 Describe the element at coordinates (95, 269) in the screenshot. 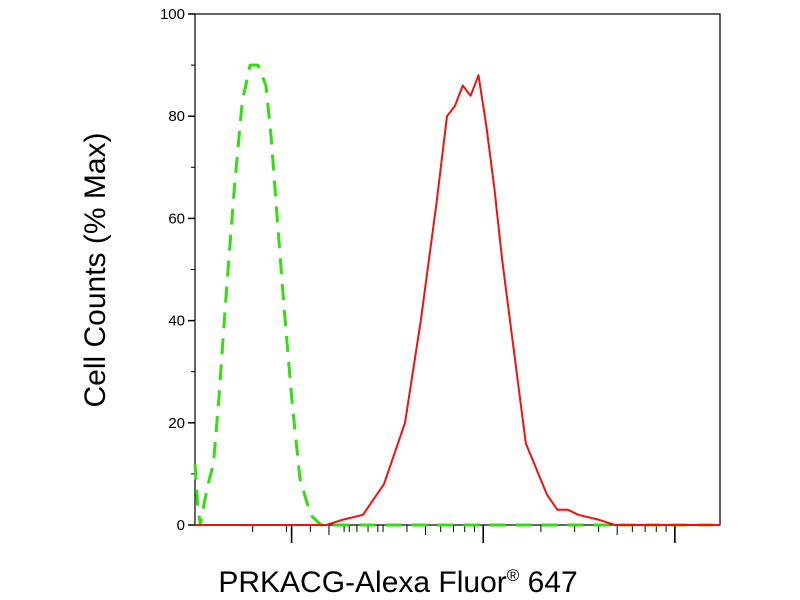

I see `y-axis-title: Cell Counts (% Max)` at that location.